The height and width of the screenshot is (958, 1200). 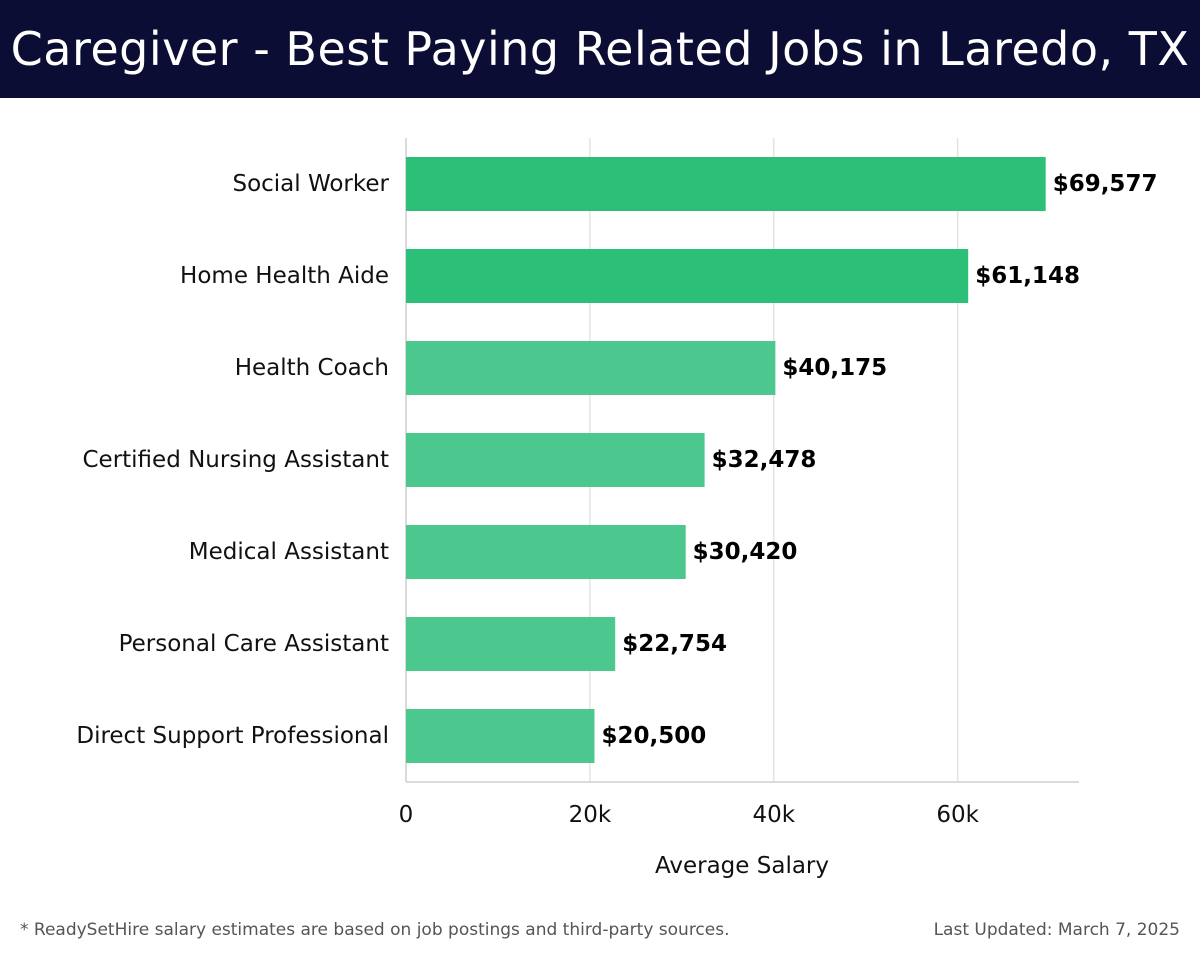 What do you see at coordinates (764, 460) in the screenshot?
I see `value-label: $32,478` at bounding box center [764, 460].